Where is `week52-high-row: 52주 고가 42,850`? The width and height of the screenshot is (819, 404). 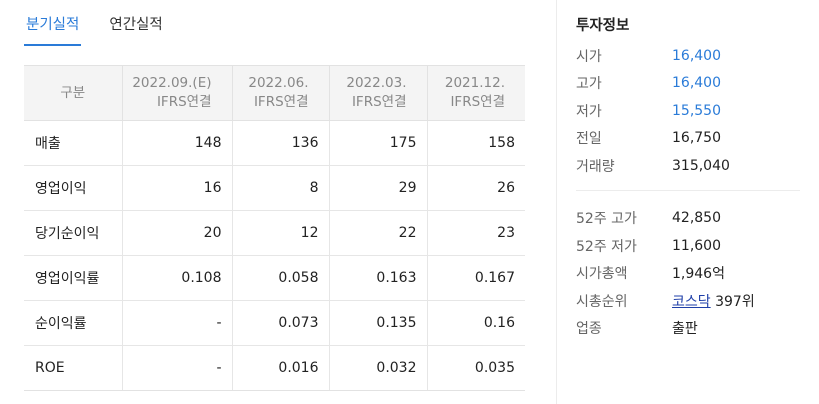 week52-high-row: 52주 고가 42,850 is located at coordinates (688, 218).